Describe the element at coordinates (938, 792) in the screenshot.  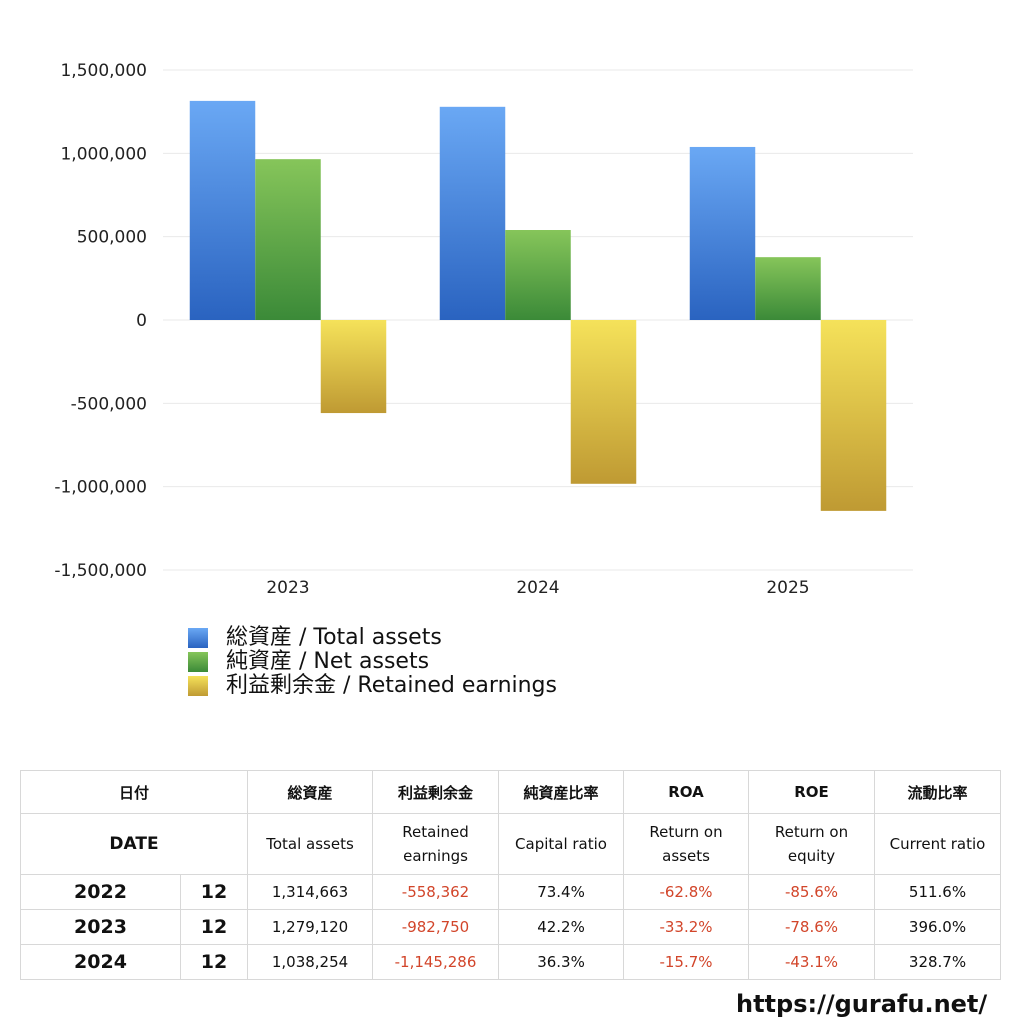
I see `header-current-ratio-jp: 流動比率` at that location.